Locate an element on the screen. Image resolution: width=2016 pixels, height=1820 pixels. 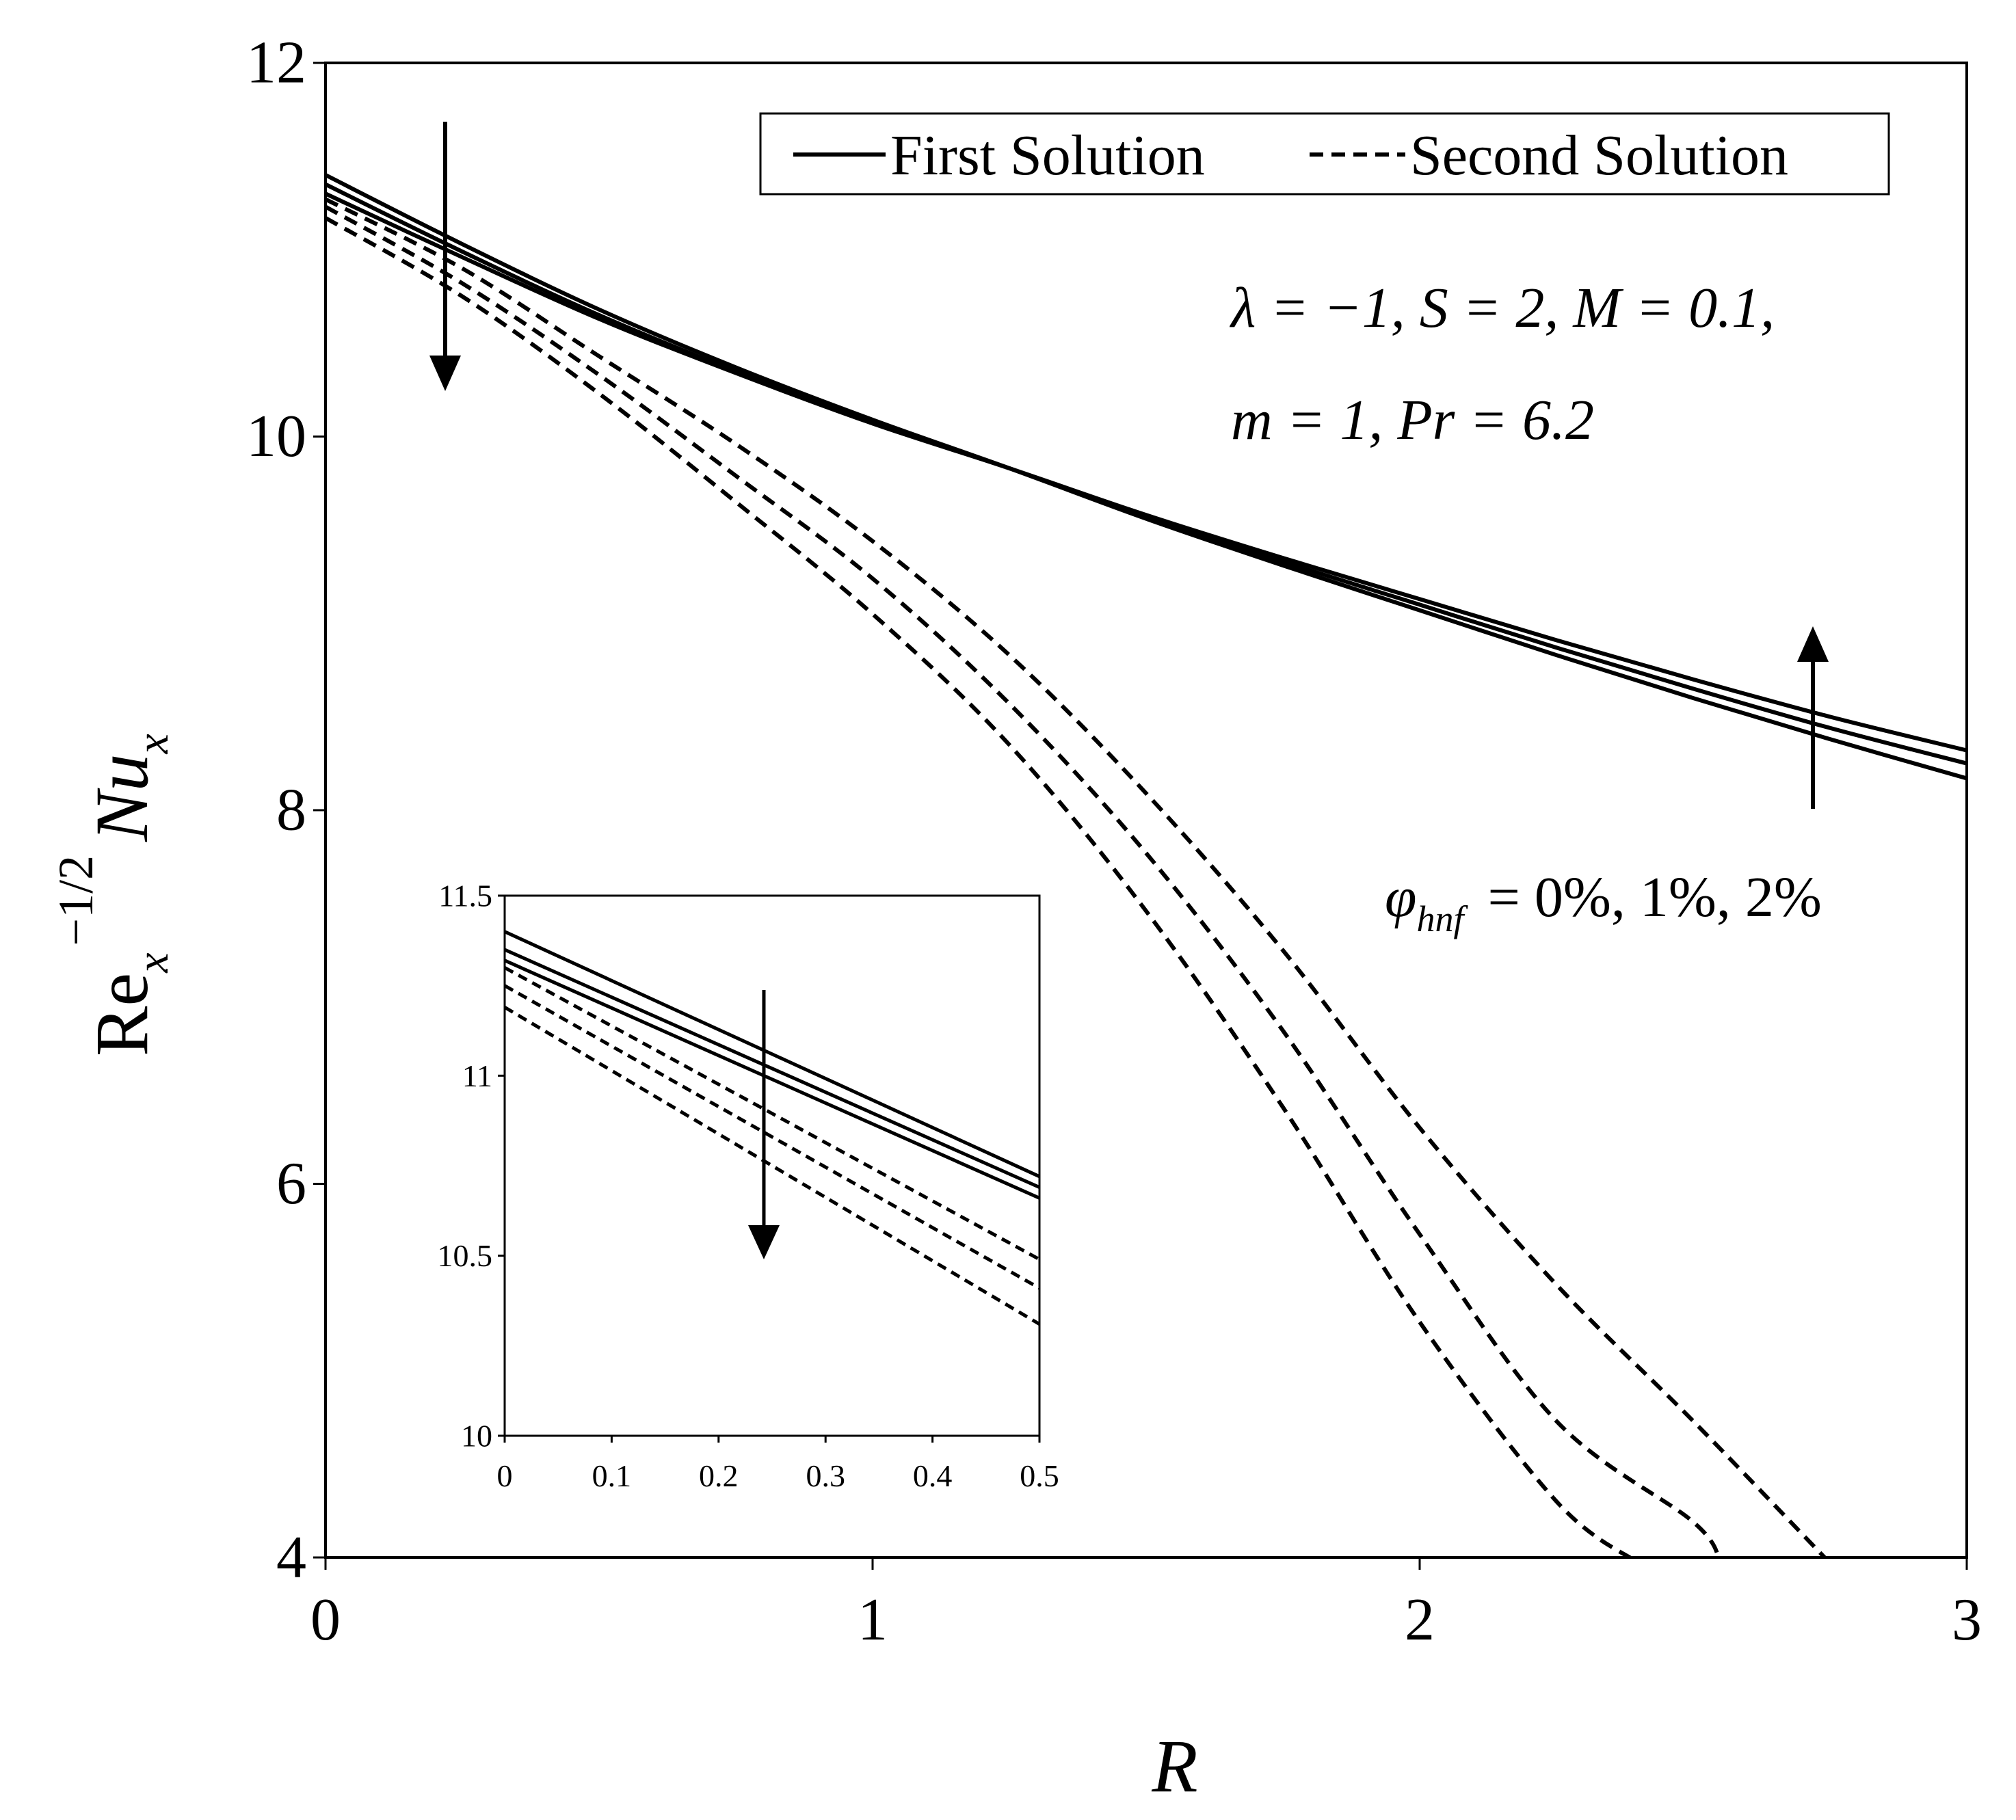
inset-x-tick-label-4: 0.4 is located at coordinates (933, 1475).